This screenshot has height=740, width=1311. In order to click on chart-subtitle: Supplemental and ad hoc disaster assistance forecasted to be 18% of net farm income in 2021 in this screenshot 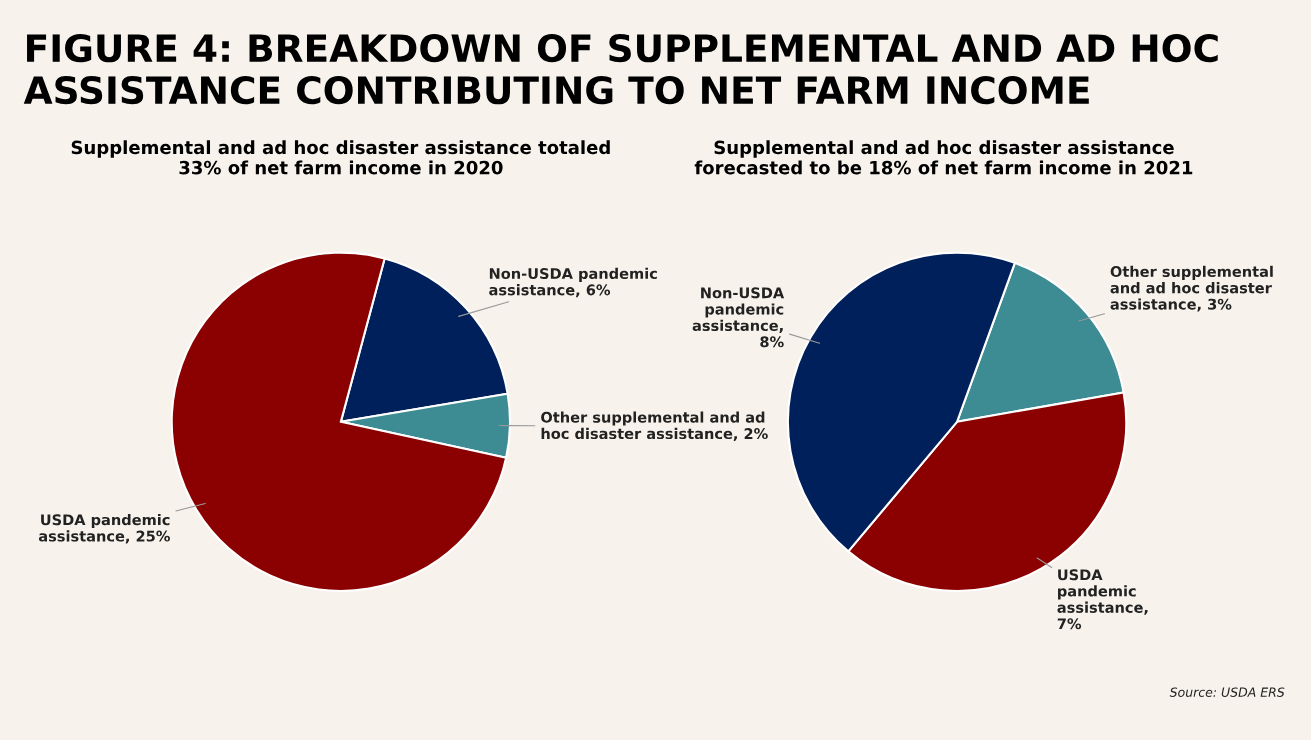, I will do `click(943, 157)`.